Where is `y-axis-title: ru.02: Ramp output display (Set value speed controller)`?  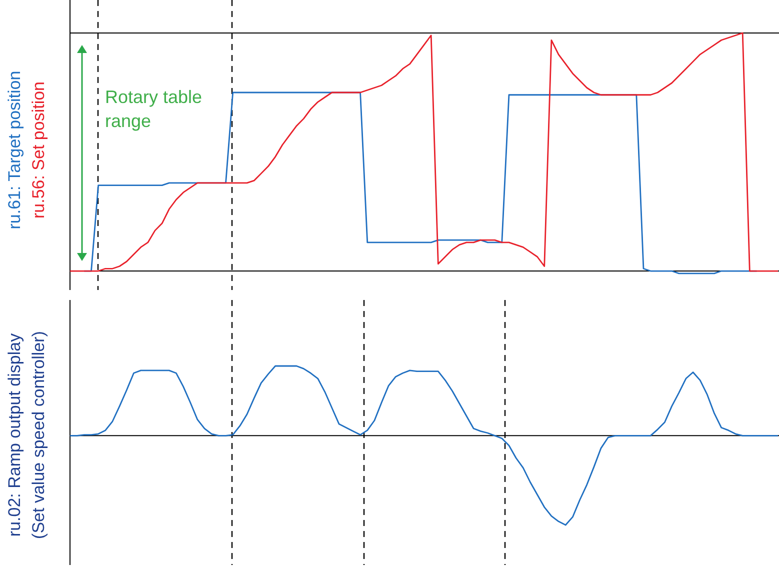
y-axis-title: ru.02: Ramp output display (Set value speed controller) is located at coordinates (26, 435).